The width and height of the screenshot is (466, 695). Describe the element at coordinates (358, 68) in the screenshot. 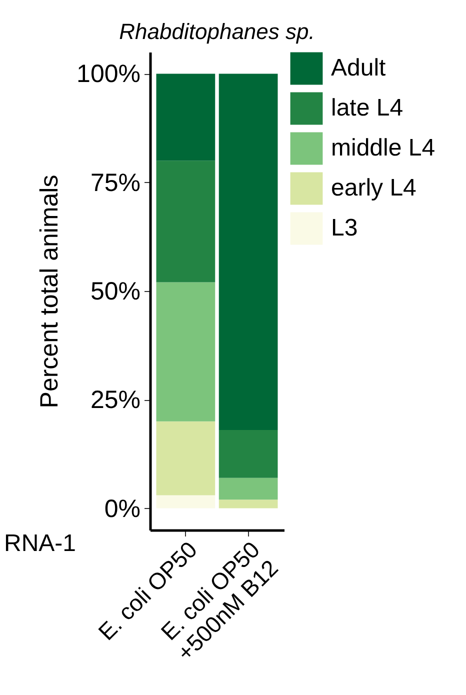

I see `legend-label: Adult` at that location.